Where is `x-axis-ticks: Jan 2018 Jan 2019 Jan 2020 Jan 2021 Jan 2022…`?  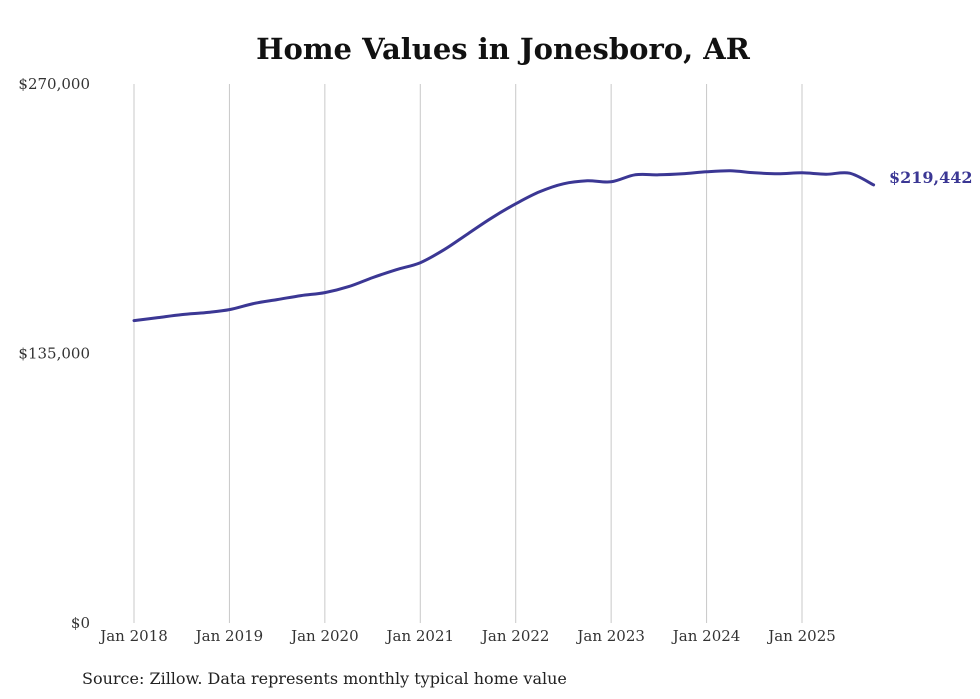 x-axis-ticks: Jan 2018 Jan 2019 Jan 2020 Jan 2021 Jan 2022… is located at coordinates (467, 636).